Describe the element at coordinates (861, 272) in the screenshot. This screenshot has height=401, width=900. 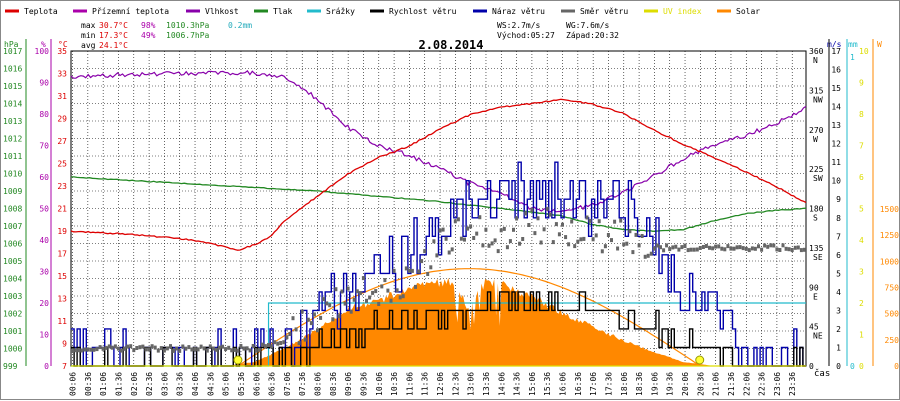
I see `uv-tick-label: 3` at that location.